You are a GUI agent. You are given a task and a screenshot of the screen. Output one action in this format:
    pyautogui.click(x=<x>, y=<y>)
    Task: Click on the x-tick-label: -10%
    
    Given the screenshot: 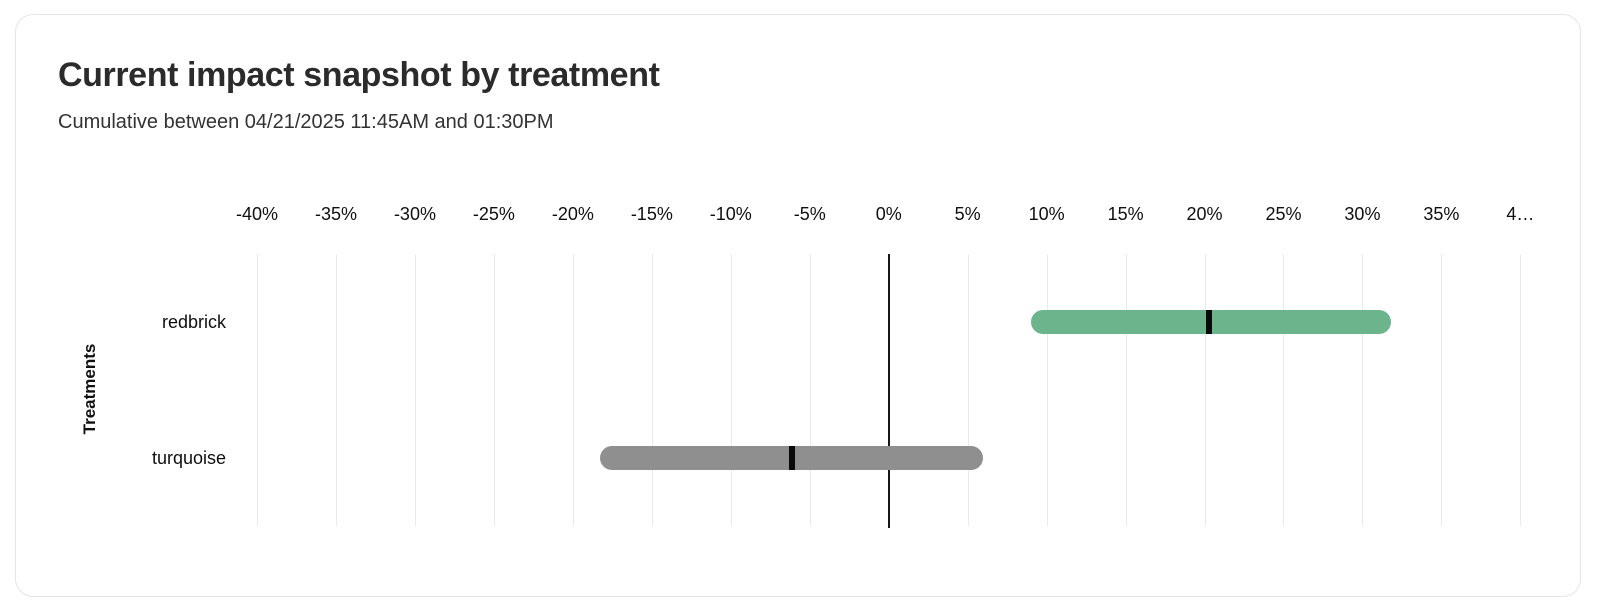 What is the action you would take?
    pyautogui.click(x=730, y=214)
    